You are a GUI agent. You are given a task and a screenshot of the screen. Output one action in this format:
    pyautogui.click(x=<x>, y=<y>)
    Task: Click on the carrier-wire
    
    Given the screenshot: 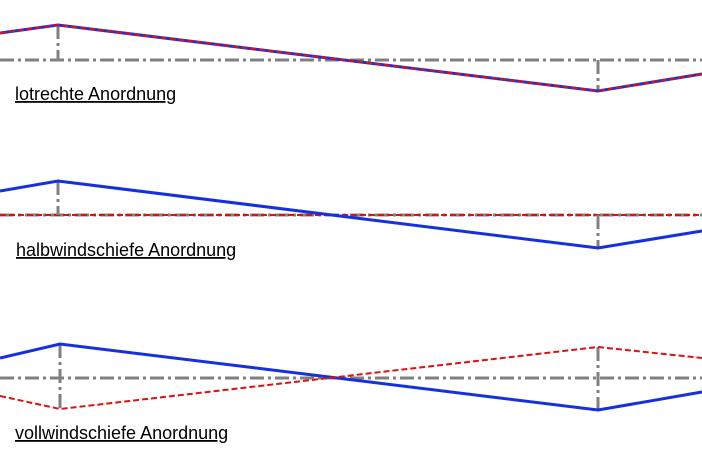 What is the action you would take?
    pyautogui.click(x=351, y=378)
    